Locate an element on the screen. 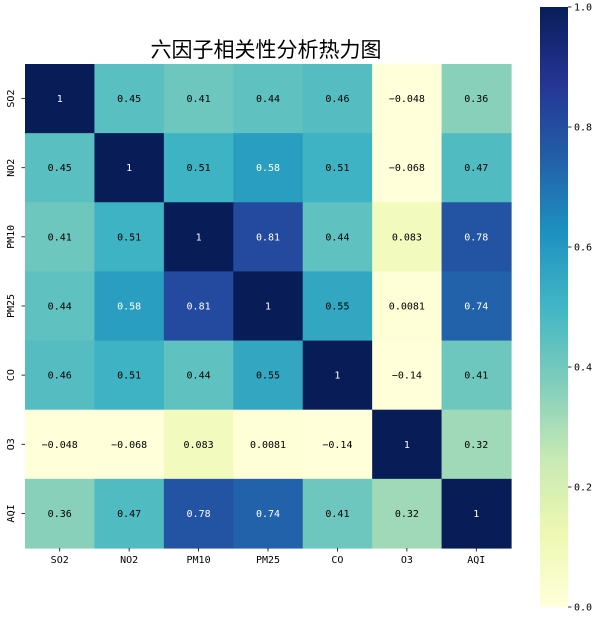 The image size is (607, 622). heatmap-cell-SO2-PM10 is located at coordinates (198, 99).